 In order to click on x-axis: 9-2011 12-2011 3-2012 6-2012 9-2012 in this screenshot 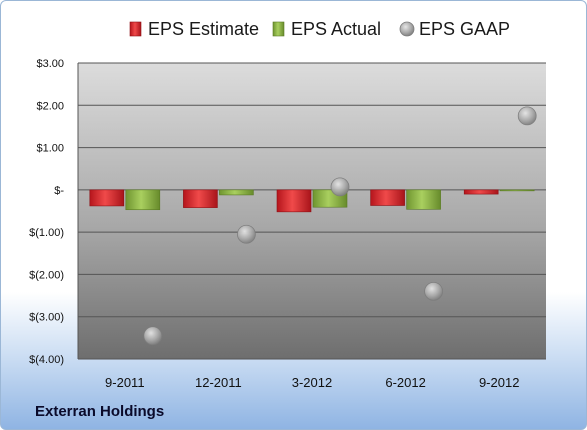, I will do `click(312, 382)`.